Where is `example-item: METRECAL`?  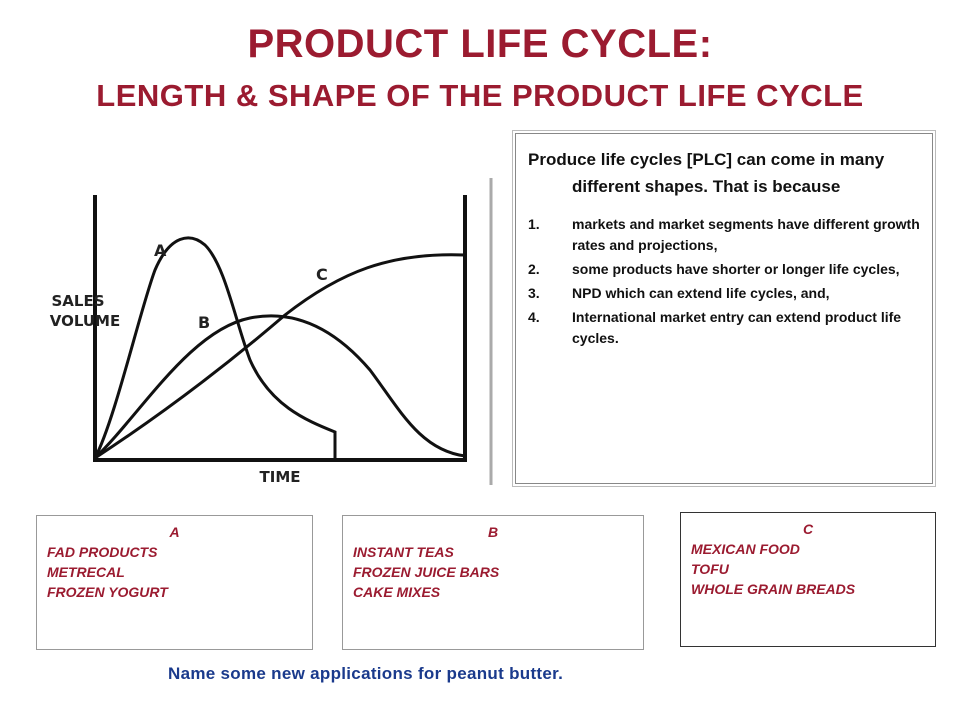 example-item: METRECAL is located at coordinates (86, 572).